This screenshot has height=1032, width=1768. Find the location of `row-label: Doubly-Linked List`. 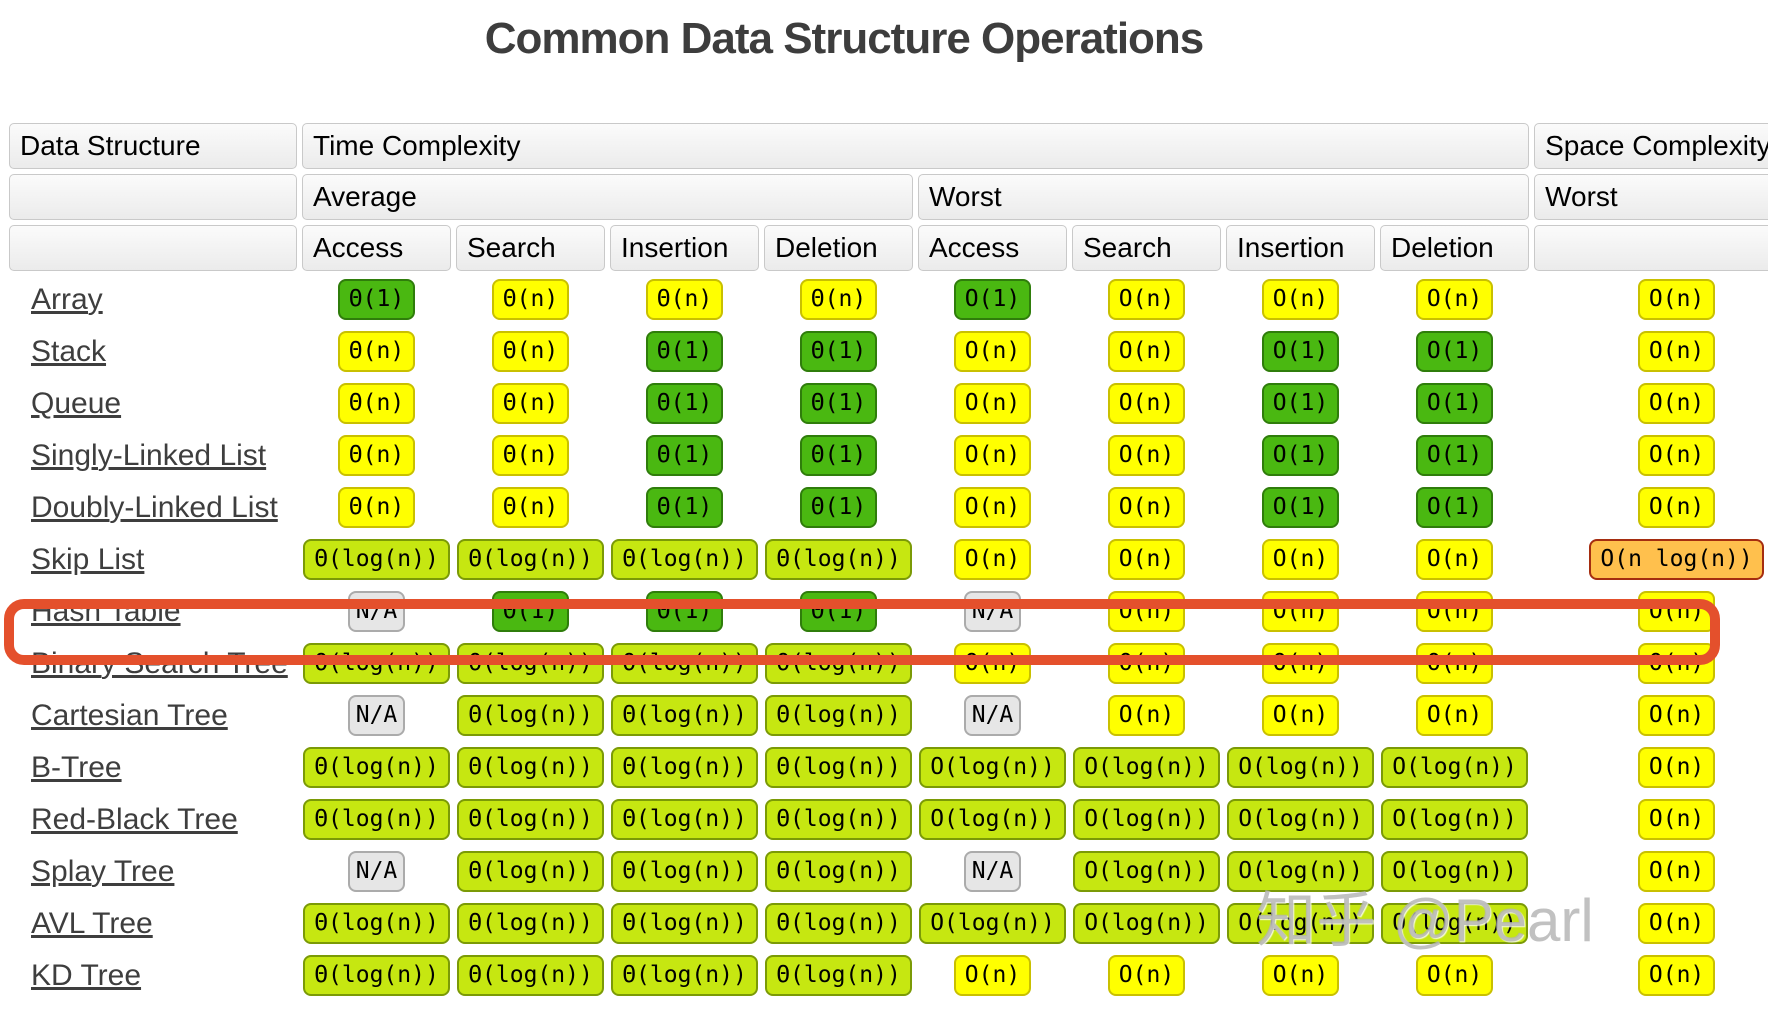

row-label: Doubly-Linked List is located at coordinates (153, 507).